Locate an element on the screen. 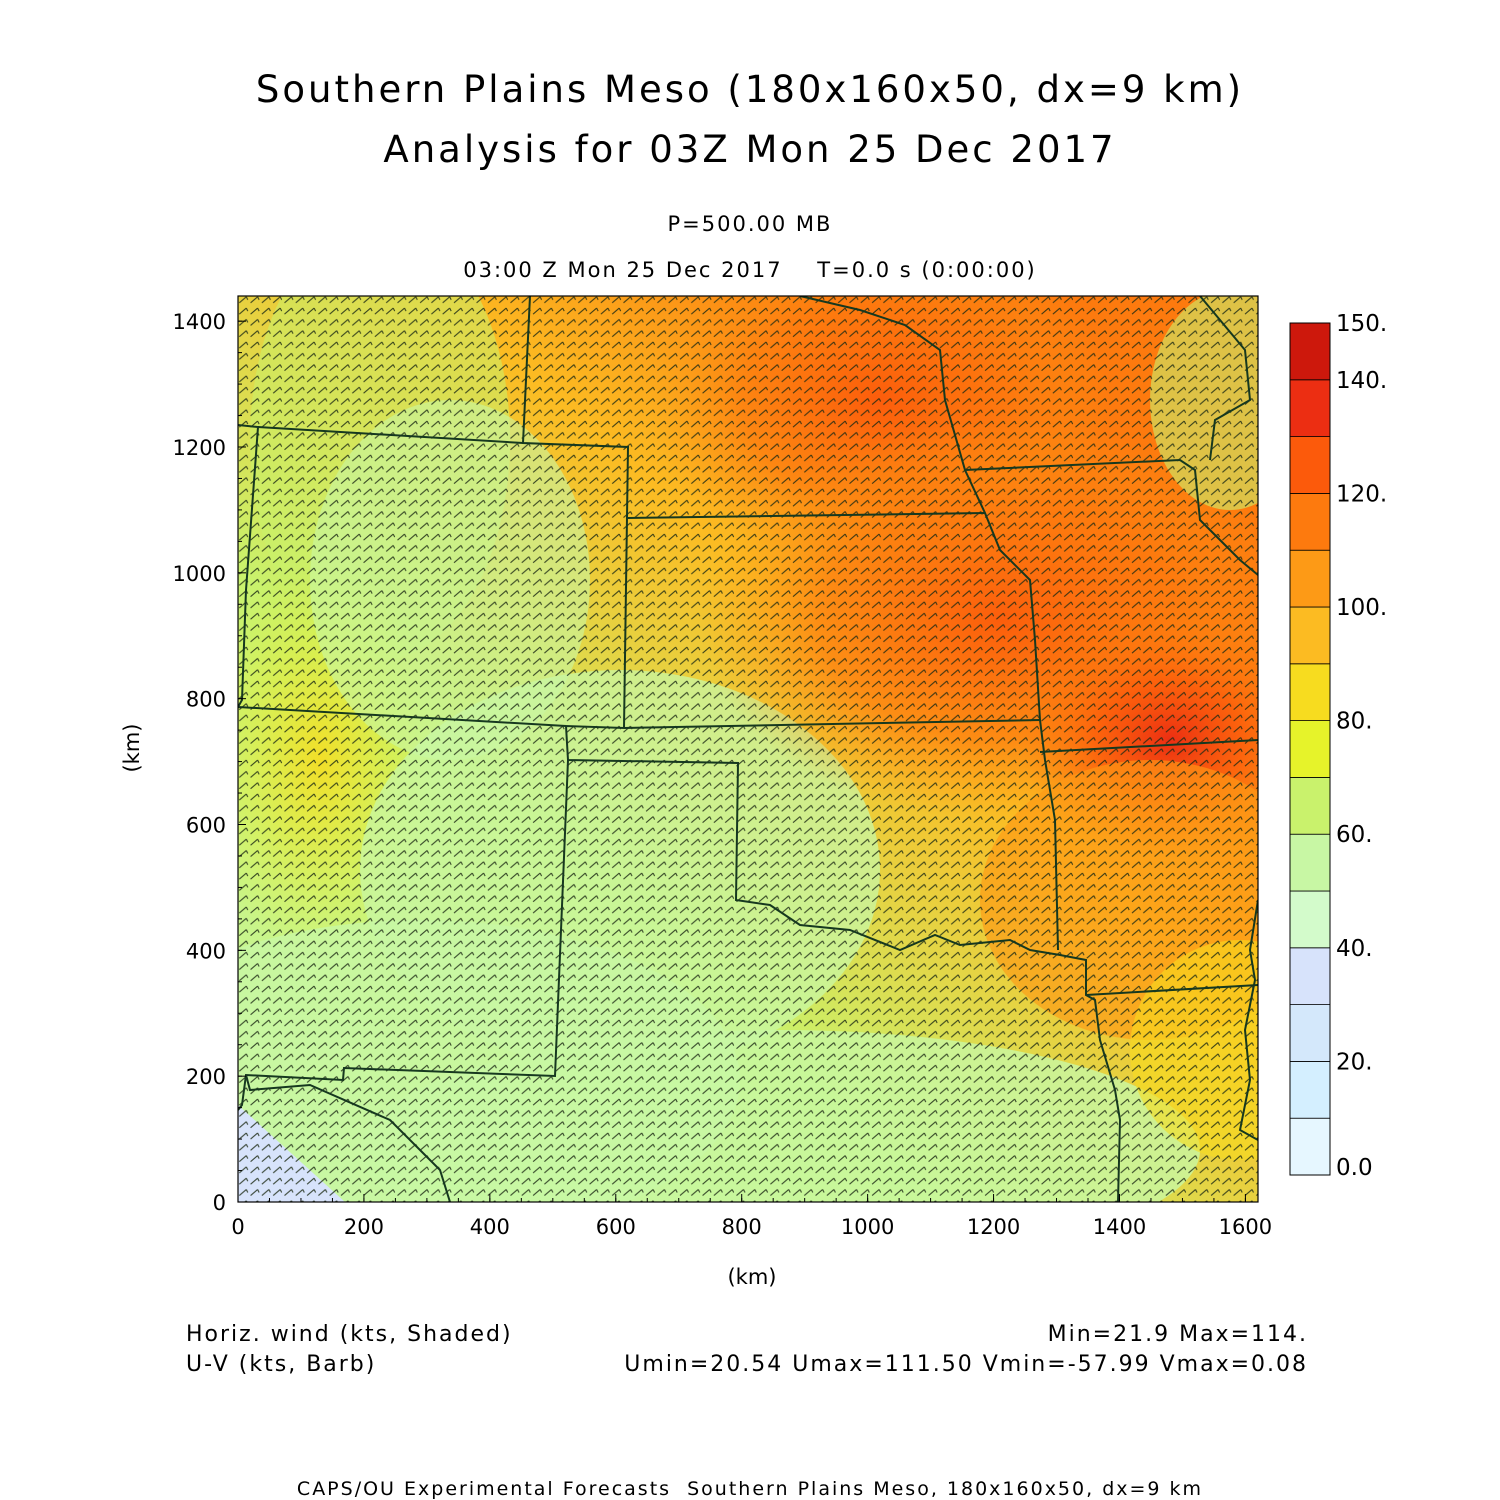 Image resolution: width=1500 pixels, height=1500 pixels. shaded-field-caption: Horiz. wind (kts, Shaded) is located at coordinates (349, 1334).